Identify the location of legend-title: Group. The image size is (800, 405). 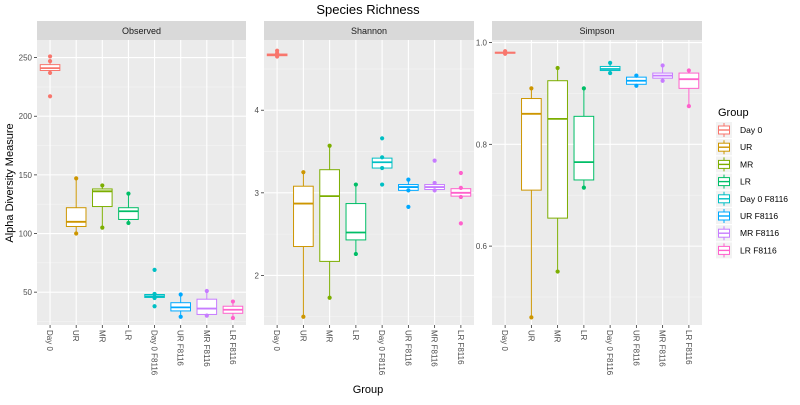
(733, 113).